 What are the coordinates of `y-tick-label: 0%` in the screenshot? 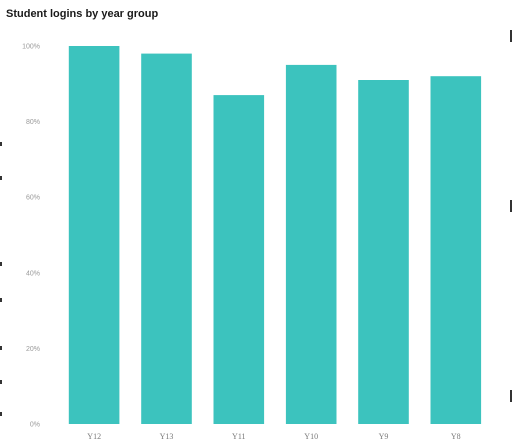 It's located at (35, 425).